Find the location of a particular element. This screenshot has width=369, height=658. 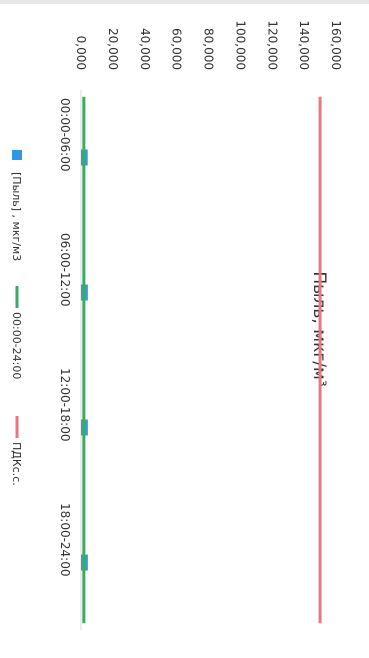

chart-legend: [Пыль] , мкг/м3 00:00-24:00 ПДКс.с. is located at coordinates (16, 318).